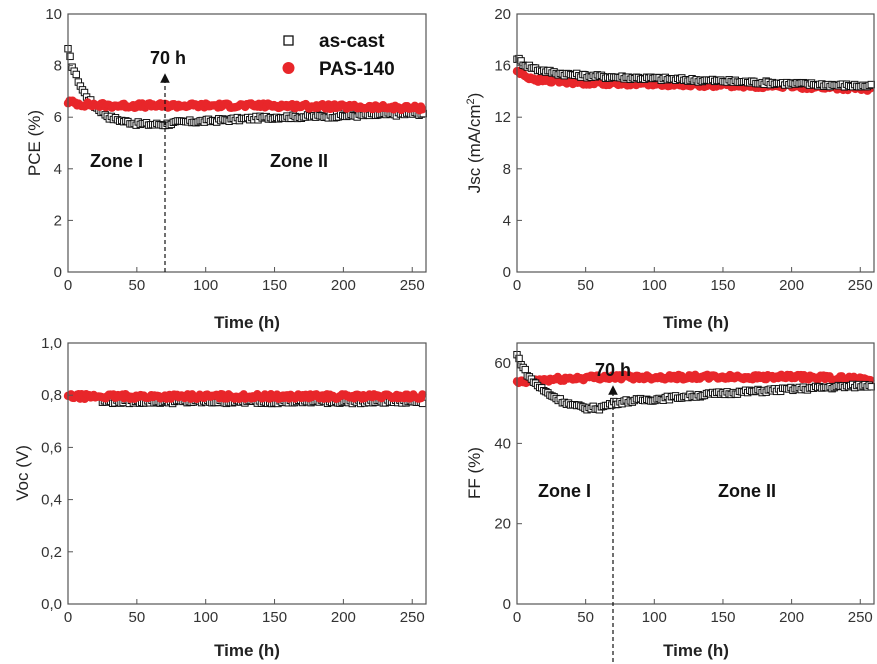 The image size is (877, 664). Describe the element at coordinates (58, 272) in the screenshot. I see `pce-ytick-label: 0` at that location.